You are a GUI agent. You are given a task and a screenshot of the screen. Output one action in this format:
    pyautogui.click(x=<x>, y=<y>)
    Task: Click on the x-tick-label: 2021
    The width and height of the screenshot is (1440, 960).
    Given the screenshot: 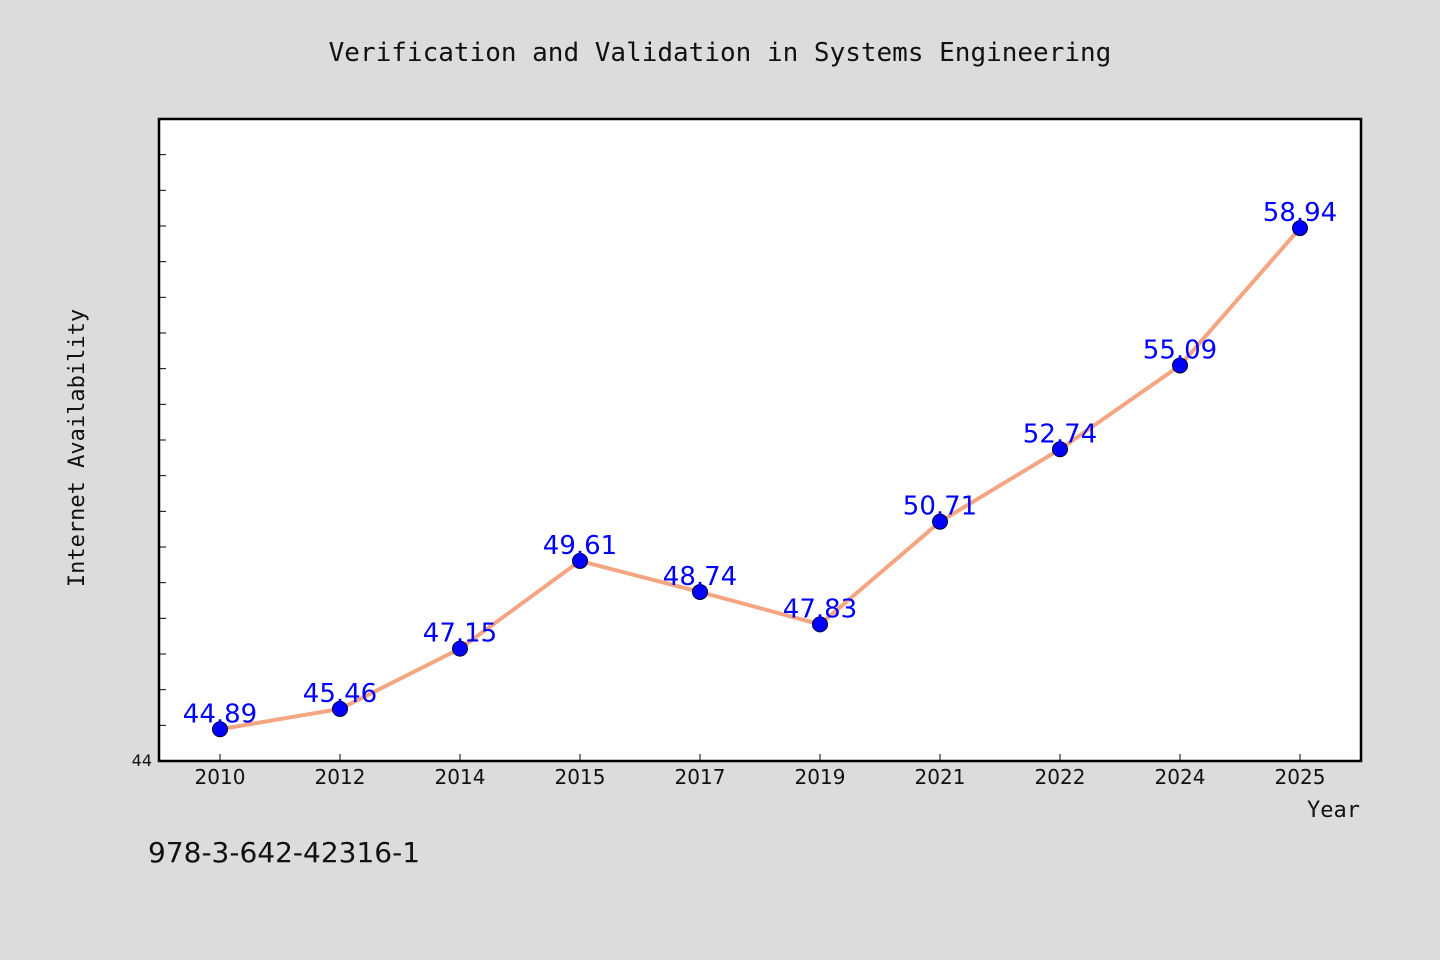 What is the action you would take?
    pyautogui.click(x=940, y=777)
    